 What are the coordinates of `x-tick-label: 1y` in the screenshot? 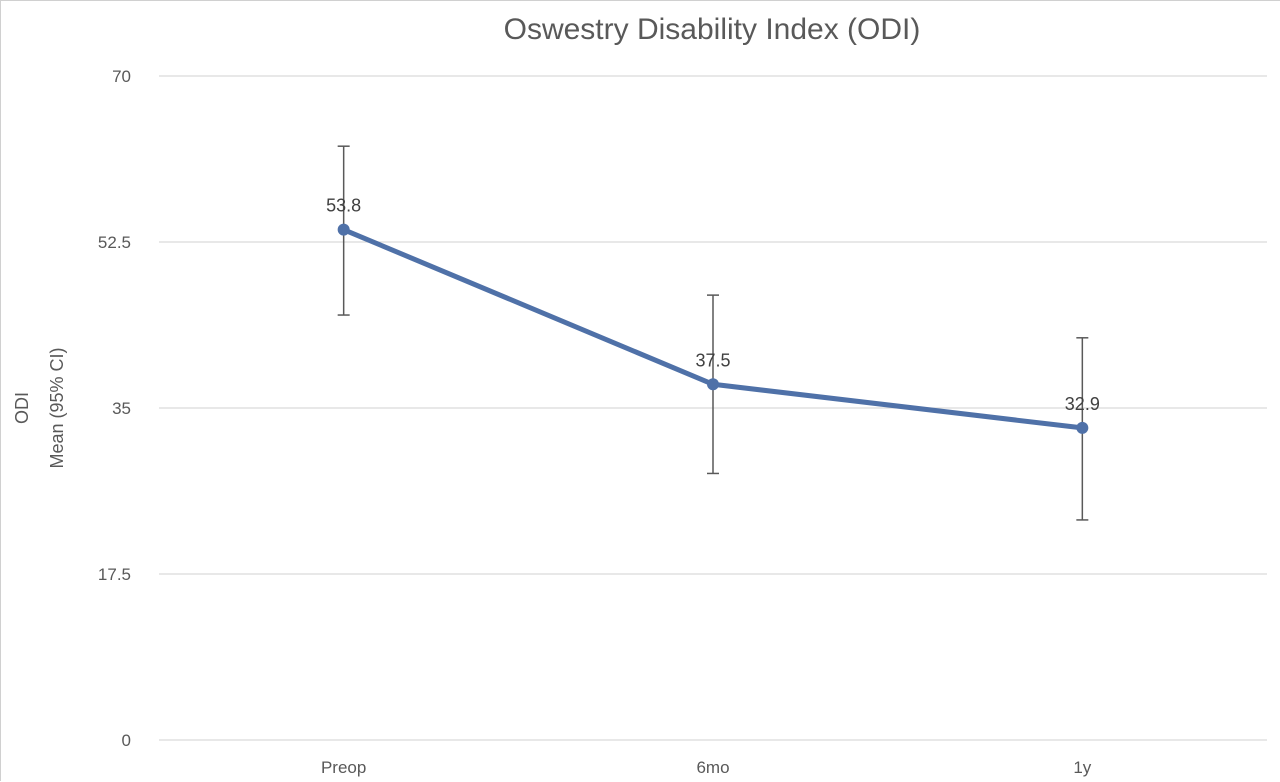 It's located at (1082, 767).